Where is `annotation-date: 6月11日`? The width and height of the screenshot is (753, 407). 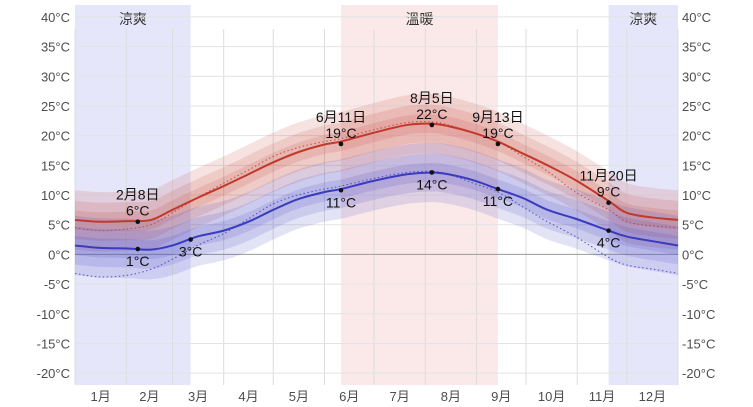 annotation-date: 6月11日 is located at coordinates (341, 117).